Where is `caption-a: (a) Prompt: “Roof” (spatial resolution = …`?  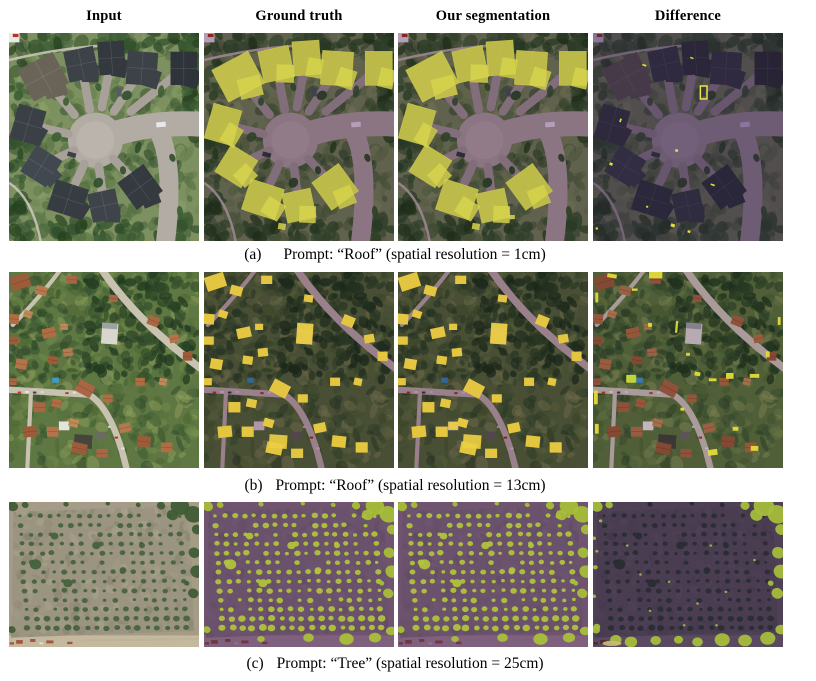
caption-a: (a) Prompt: “Roof” (spatial resolution = … is located at coordinates (395, 255).